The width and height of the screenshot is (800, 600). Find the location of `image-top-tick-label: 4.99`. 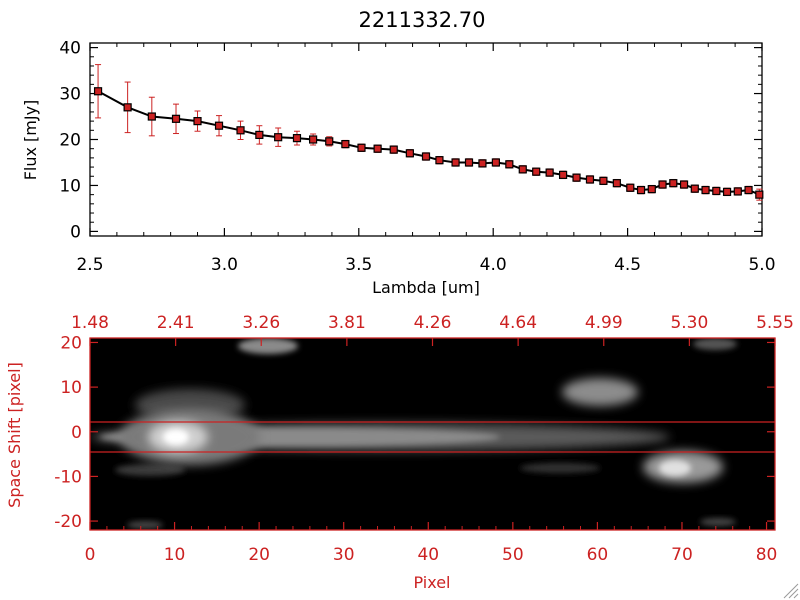

image-top-tick-label: 4.99 is located at coordinates (604, 323).